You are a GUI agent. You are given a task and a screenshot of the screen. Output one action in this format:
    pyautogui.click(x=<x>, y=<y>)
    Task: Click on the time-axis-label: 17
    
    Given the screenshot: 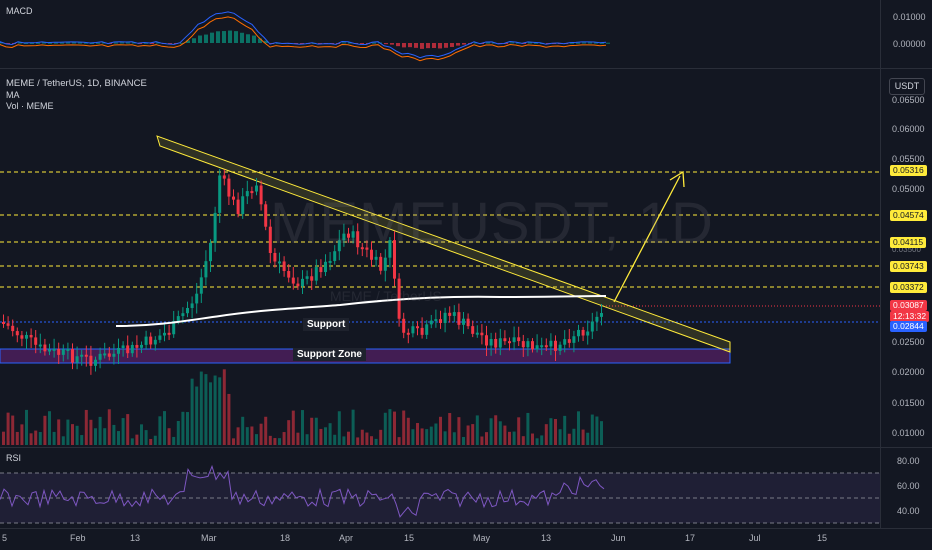 What is the action you would take?
    pyautogui.click(x=690, y=538)
    